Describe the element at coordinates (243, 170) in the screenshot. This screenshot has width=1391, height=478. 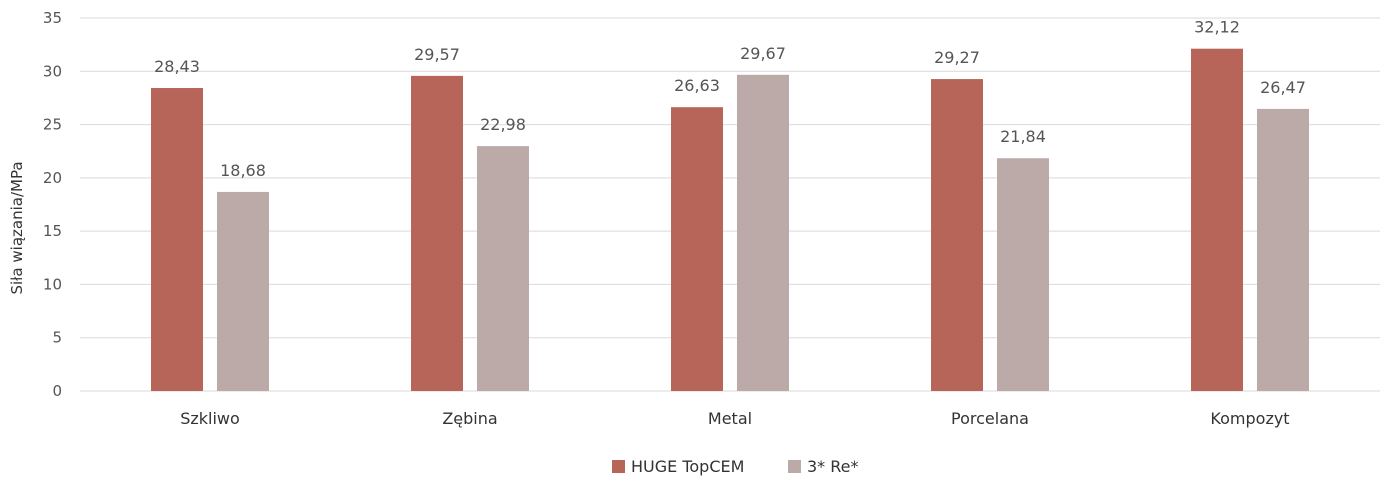
I see `data-label: 18,68` at that location.